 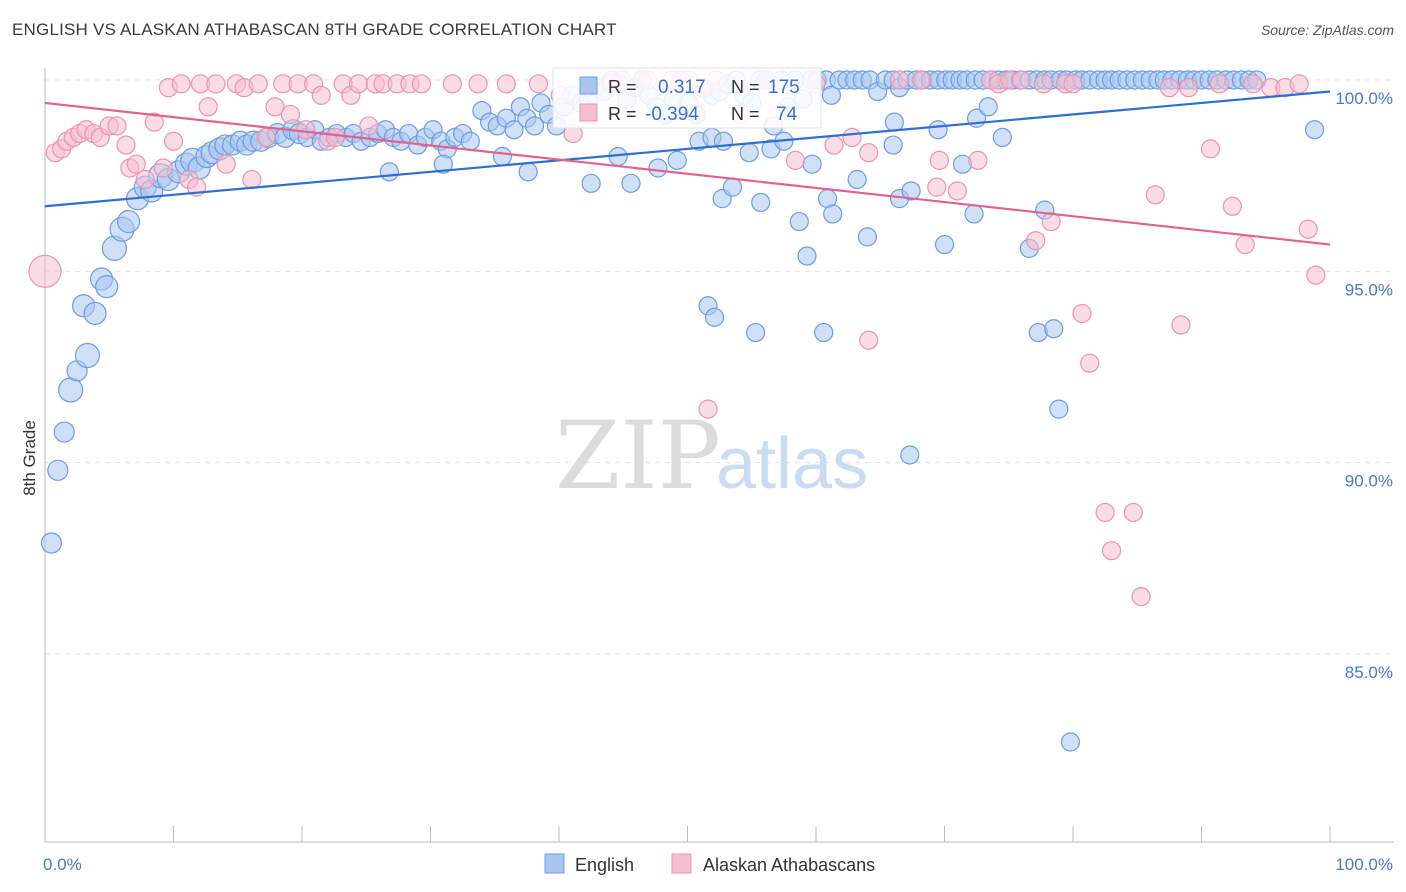 I want to click on athabascan-r-label: R =, so click(x=622, y=114).